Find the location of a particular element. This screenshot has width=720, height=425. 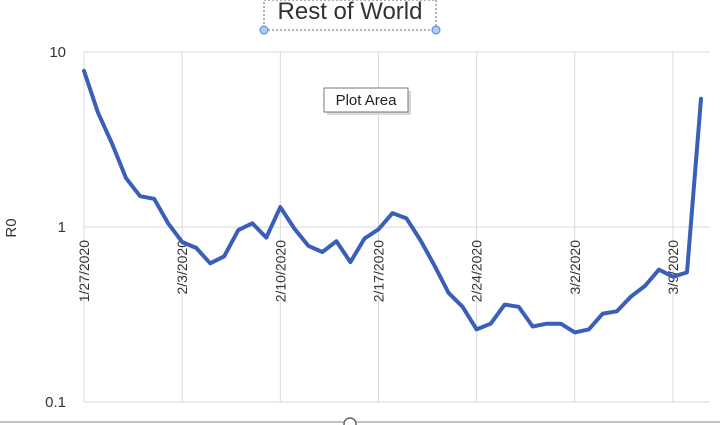

x-tick-label: 2/24/2020 is located at coordinates (477, 271).